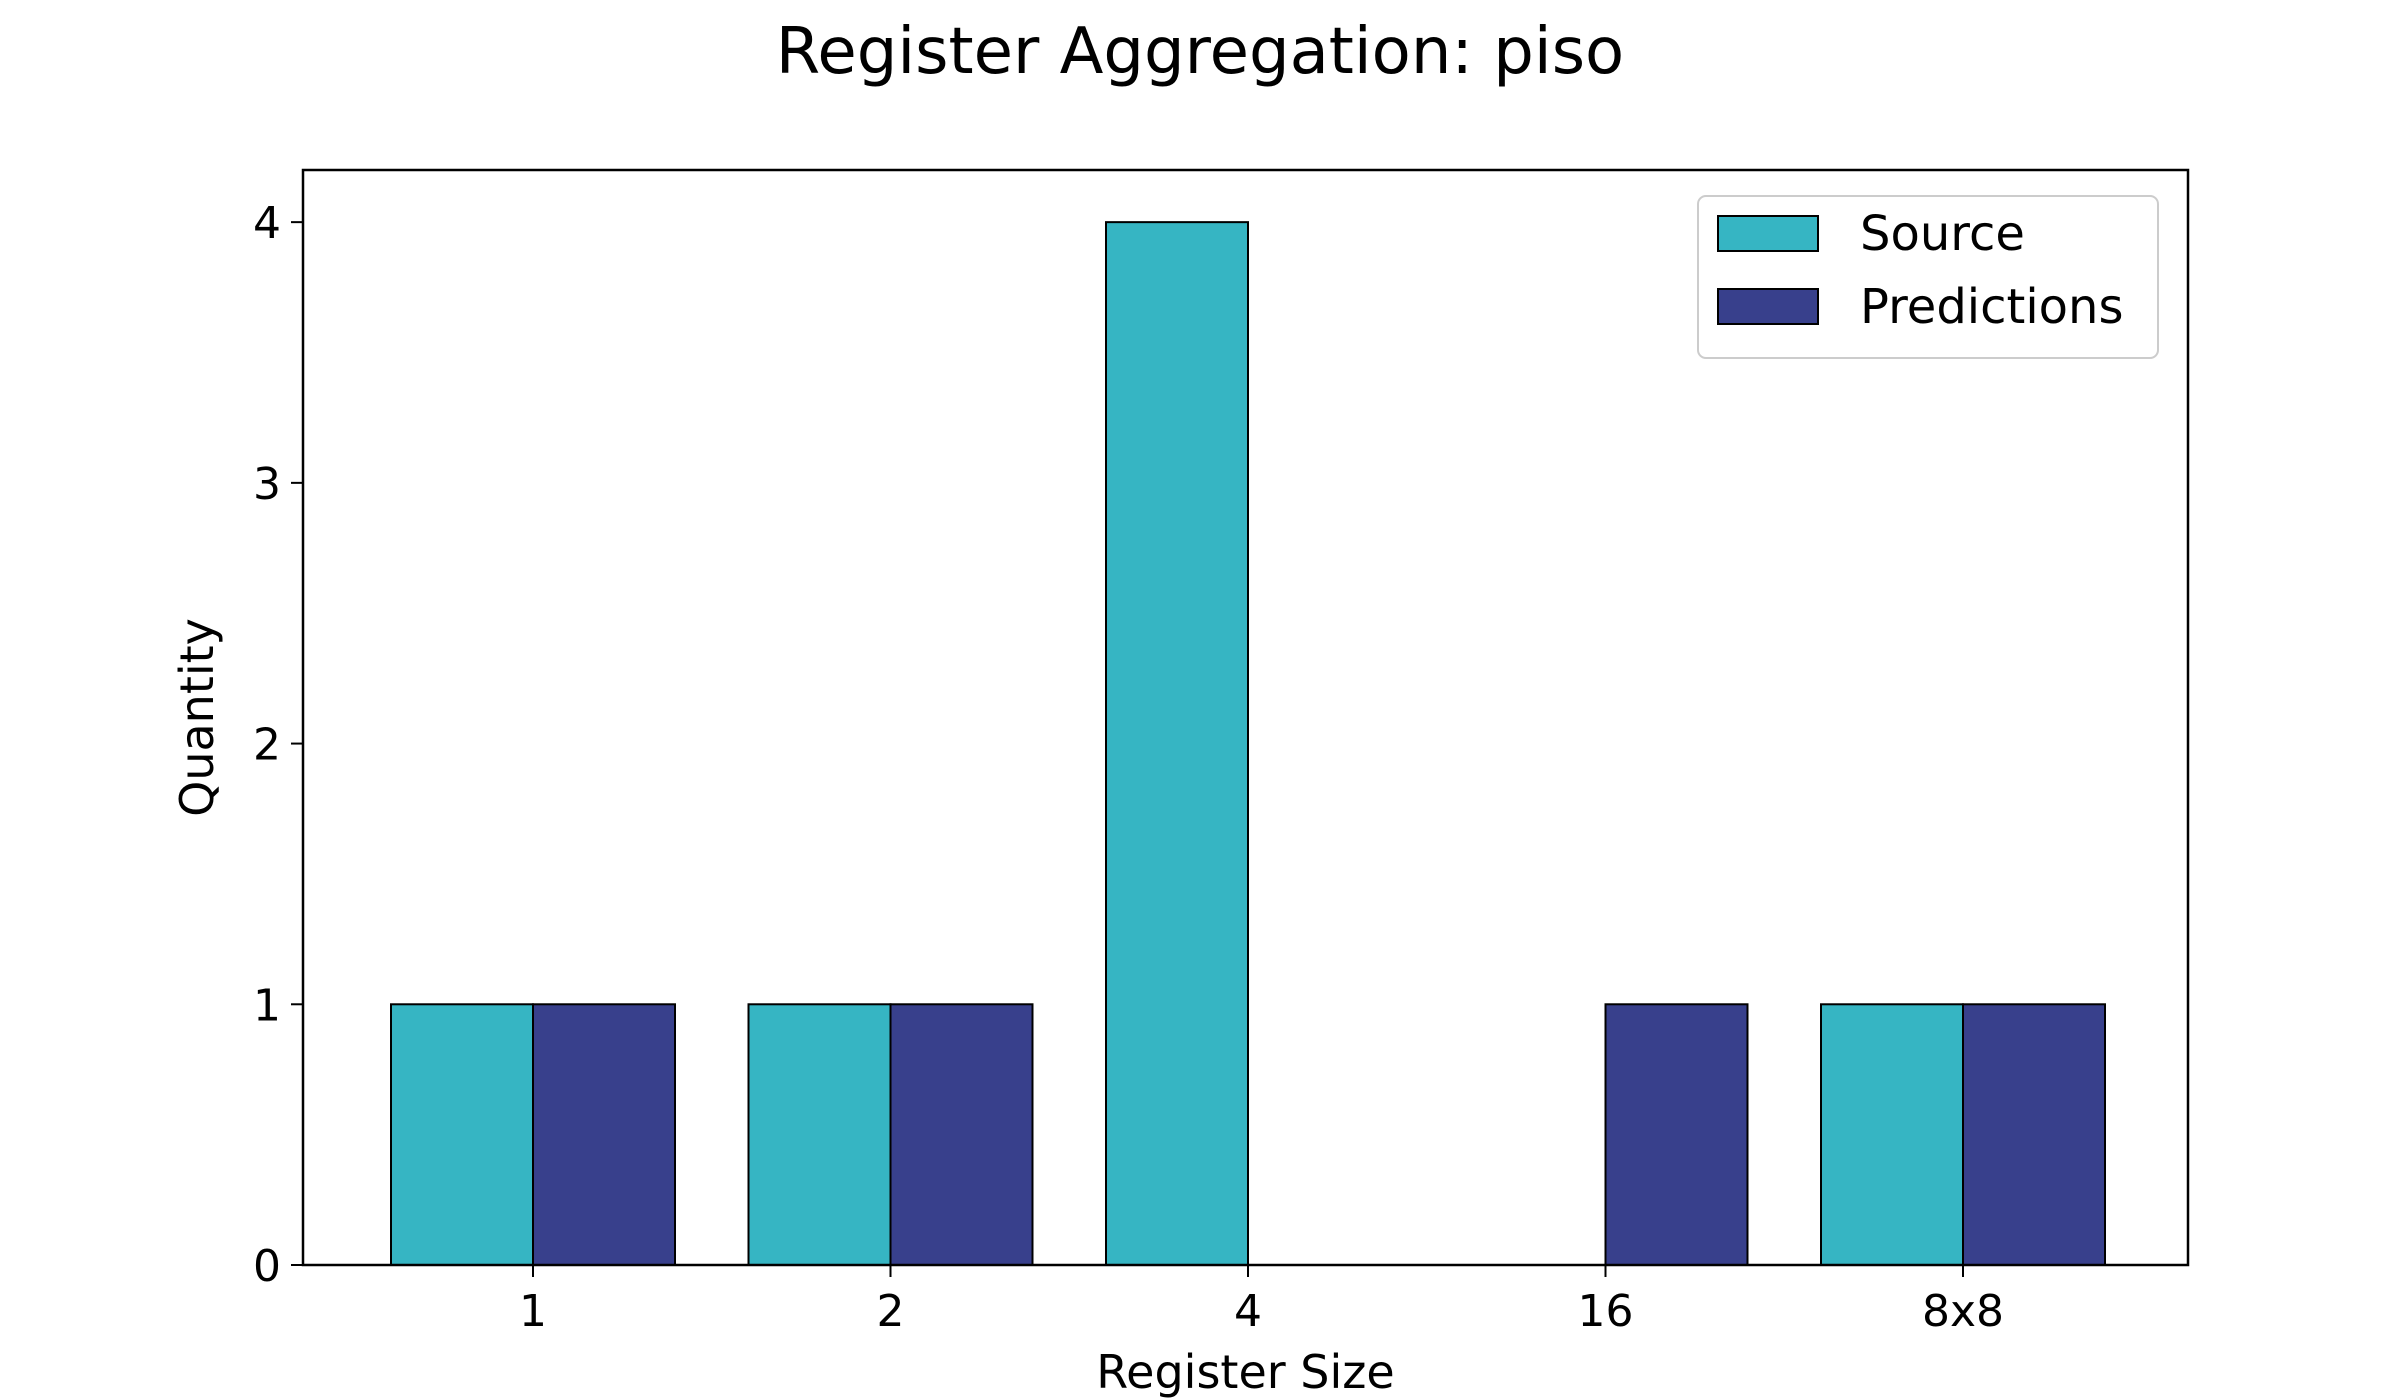 This screenshot has height=1400, width=2400. What do you see at coordinates (267, 1266) in the screenshot?
I see `y-tick-label: 0` at bounding box center [267, 1266].